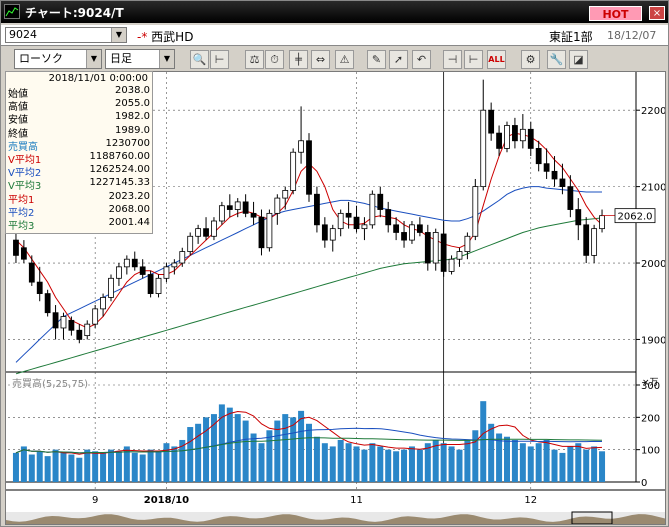  What do you see at coordinates (79, 224) in the screenshot?
I see `info-row: 平均3 2001.44` at bounding box center [79, 224].